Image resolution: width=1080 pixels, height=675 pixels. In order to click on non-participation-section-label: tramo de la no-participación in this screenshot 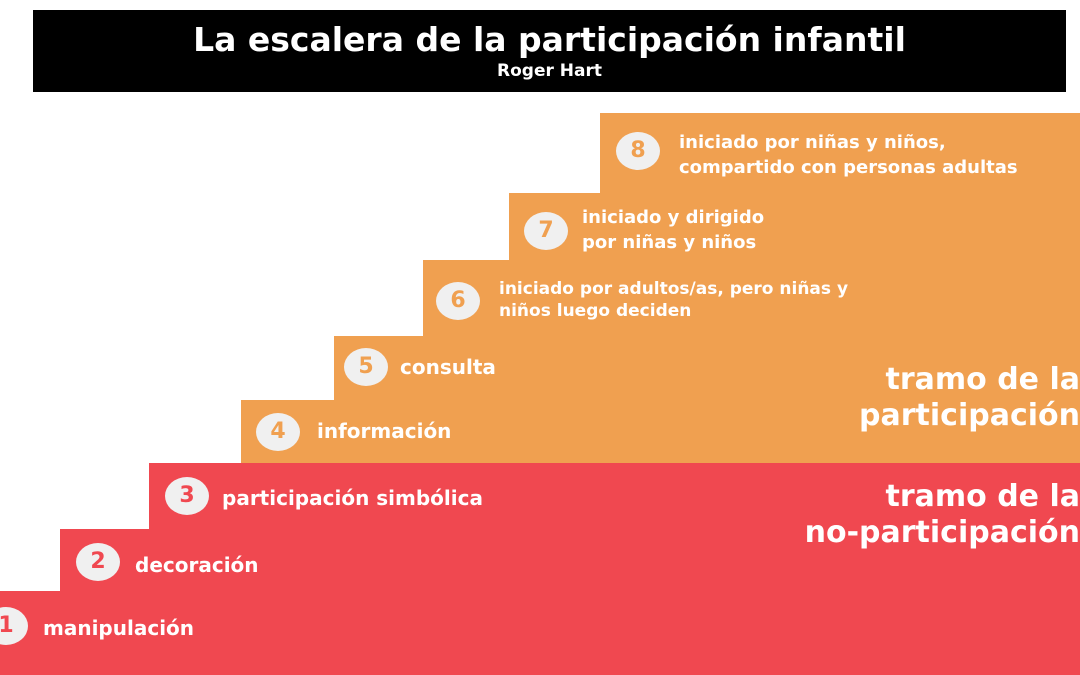, I will do `click(942, 514)`.